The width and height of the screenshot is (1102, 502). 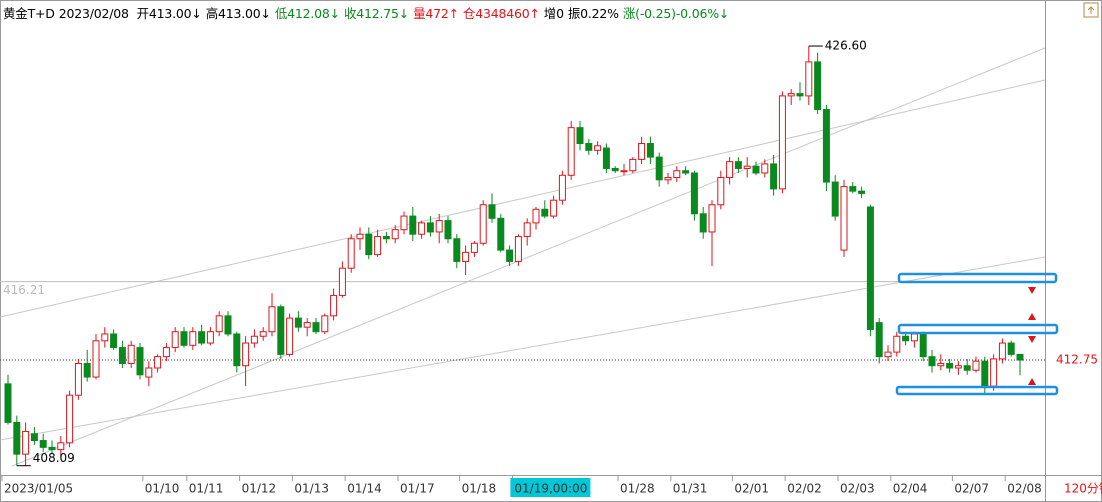 I want to click on x-tick-label: 02/01, so click(x=751, y=489).